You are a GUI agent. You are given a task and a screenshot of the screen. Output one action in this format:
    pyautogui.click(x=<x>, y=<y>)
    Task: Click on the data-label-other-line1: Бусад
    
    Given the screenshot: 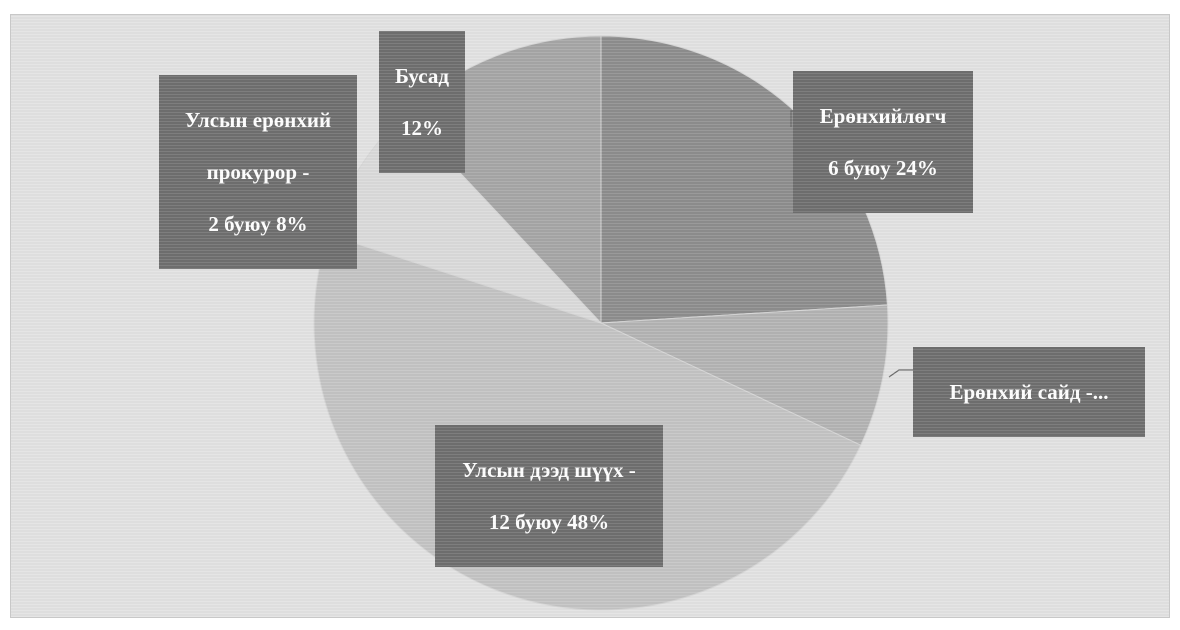 What is the action you would take?
    pyautogui.click(x=422, y=76)
    